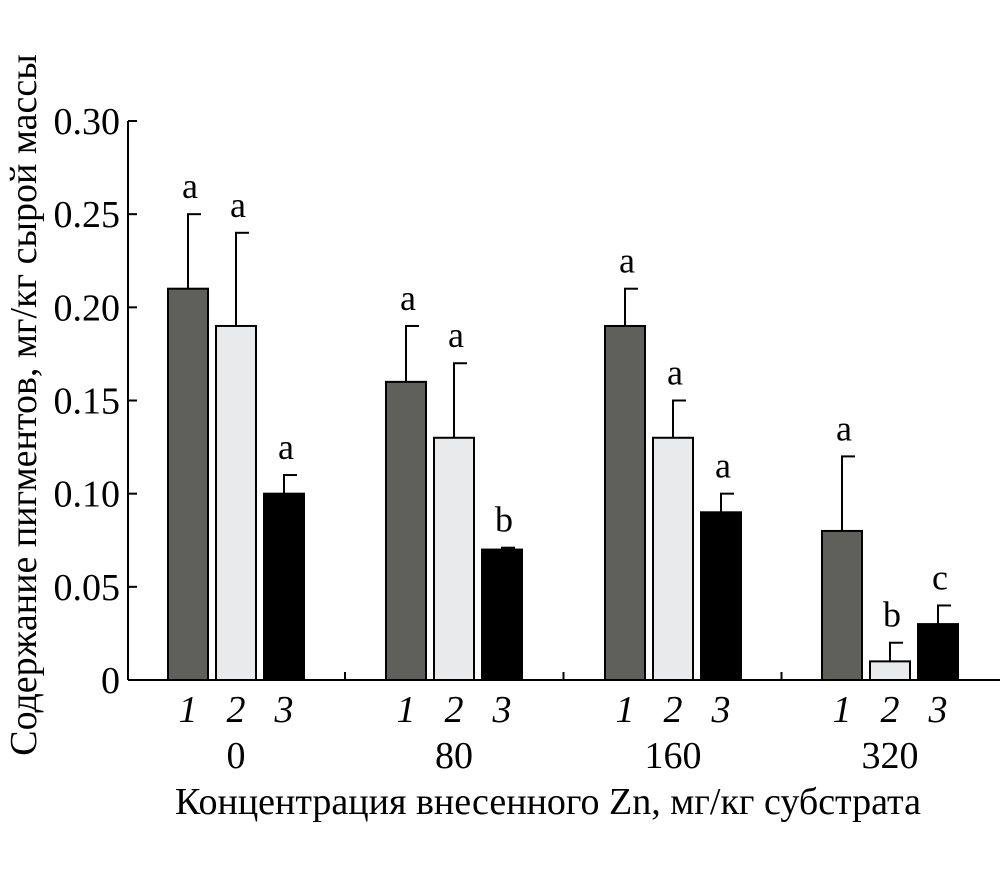  Describe the element at coordinates (87, 308) in the screenshot. I see `y-tick-label: 0.20` at that location.